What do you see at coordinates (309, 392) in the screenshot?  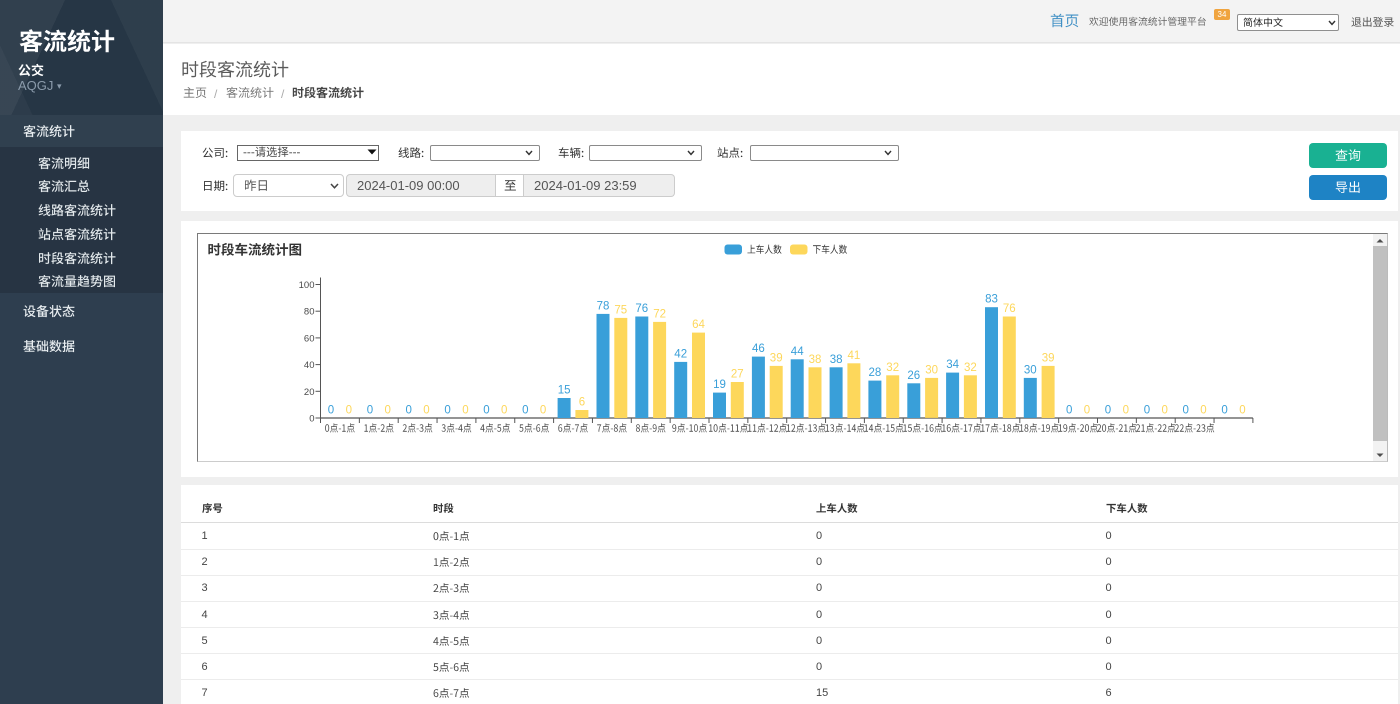 I see `svg-text: 20` at bounding box center [309, 392].